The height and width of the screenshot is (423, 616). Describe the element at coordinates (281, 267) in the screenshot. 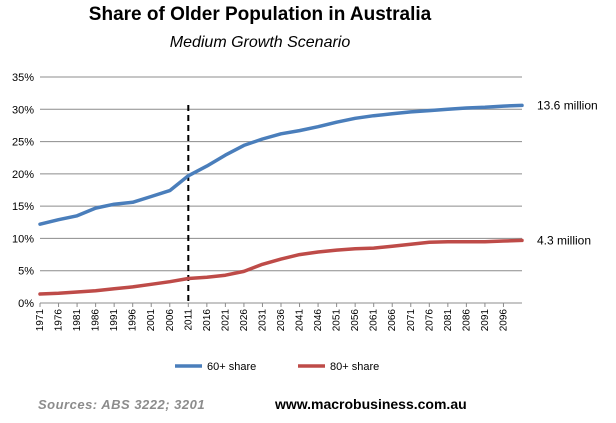

I see `series-line-80-plus` at that location.